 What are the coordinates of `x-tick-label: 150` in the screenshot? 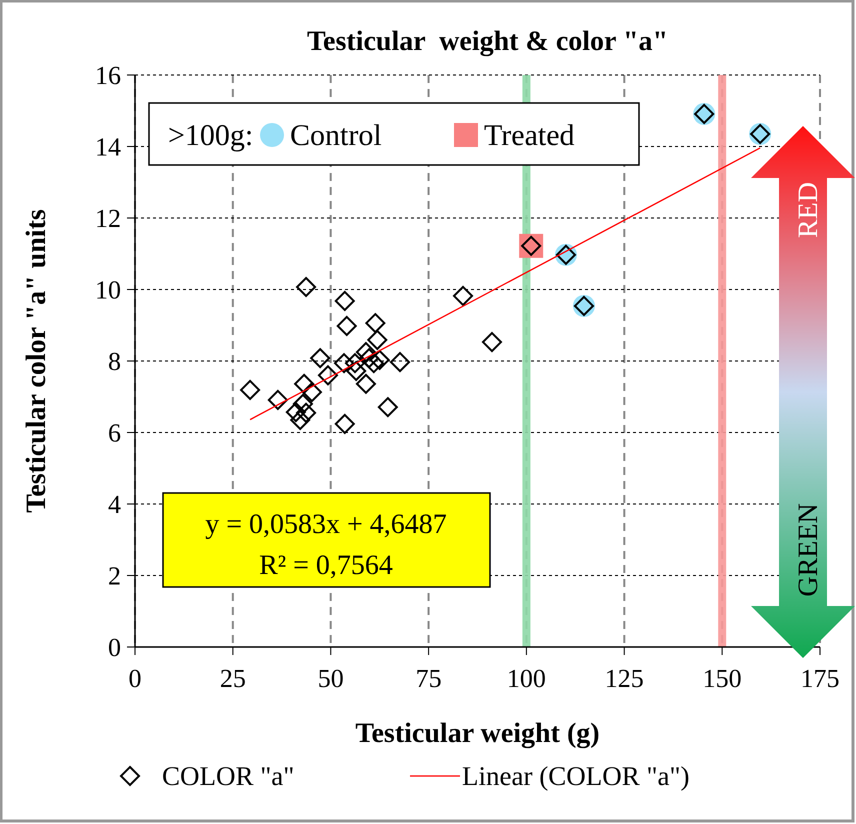 It's located at (722, 678).